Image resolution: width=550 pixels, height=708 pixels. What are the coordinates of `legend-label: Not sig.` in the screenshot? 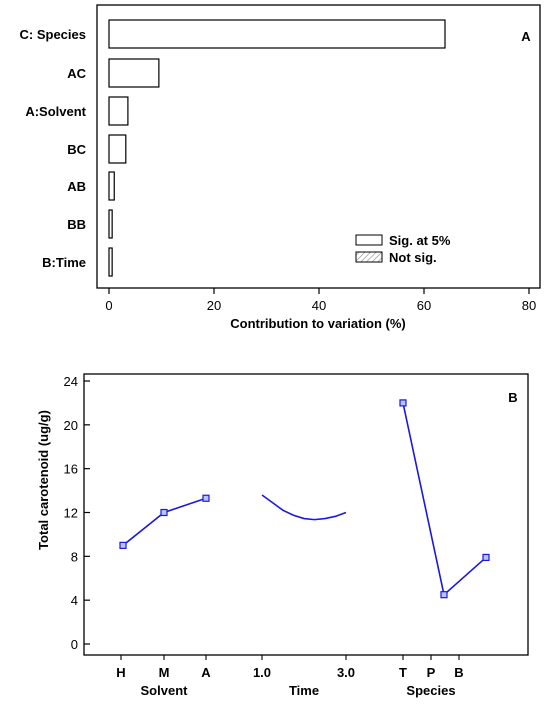 It's located at (413, 257).